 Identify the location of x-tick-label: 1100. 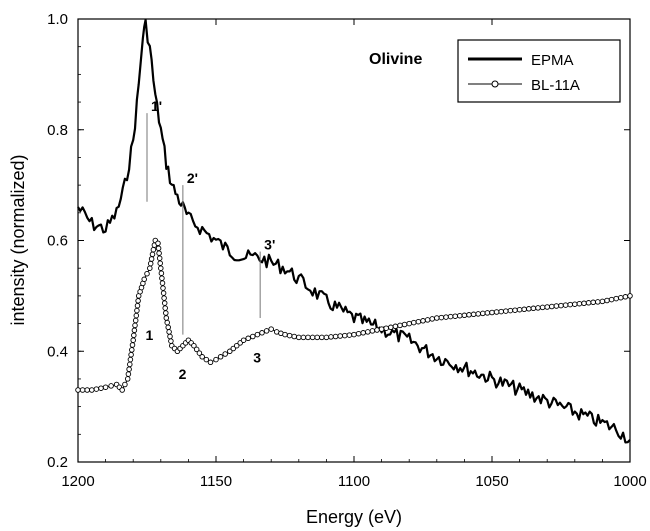
(354, 481).